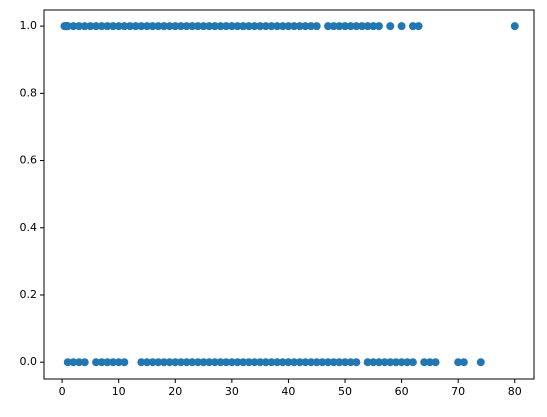 The height and width of the screenshot is (417, 547). I want to click on x-tick-label: 70, so click(458, 391).